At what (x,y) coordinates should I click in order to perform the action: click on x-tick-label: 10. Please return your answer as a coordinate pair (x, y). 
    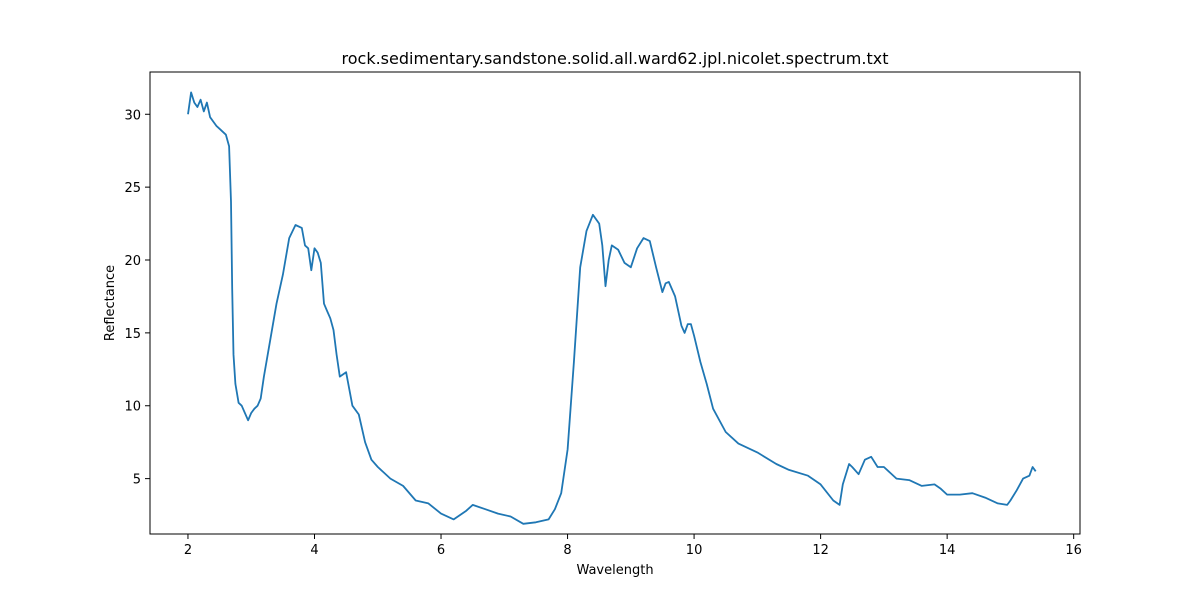
    Looking at the image, I should click on (694, 550).